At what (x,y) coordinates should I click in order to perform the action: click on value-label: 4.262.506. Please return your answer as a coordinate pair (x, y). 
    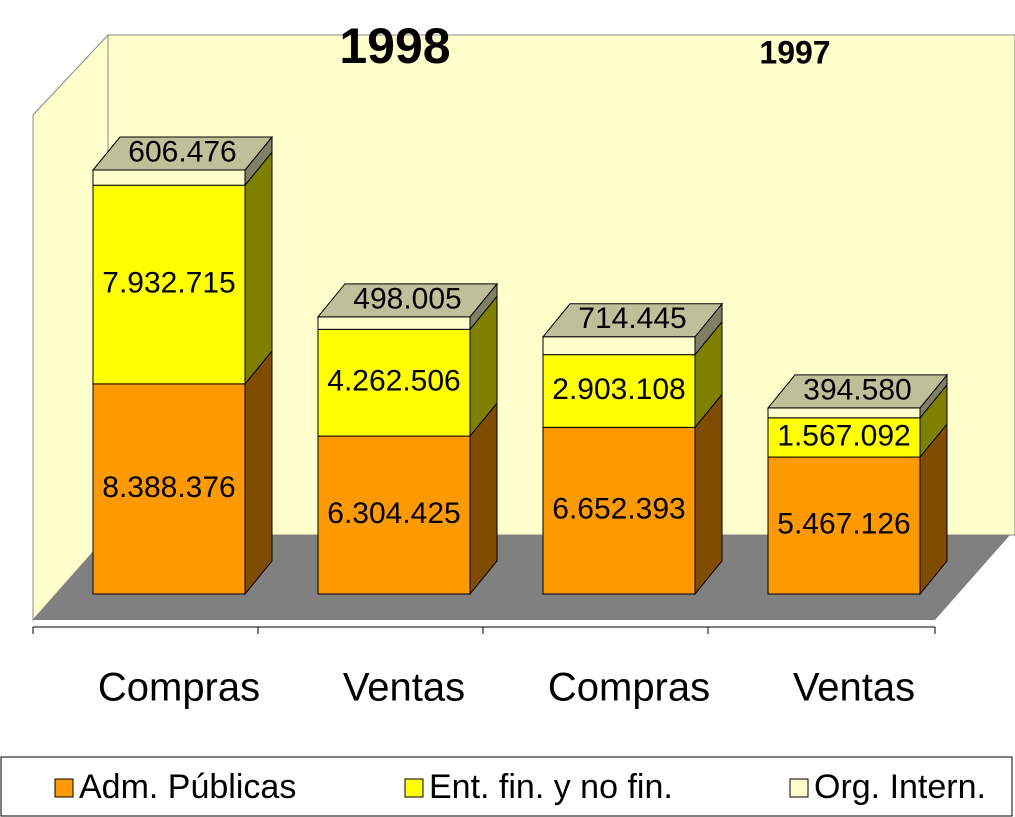
    Looking at the image, I should click on (393, 381).